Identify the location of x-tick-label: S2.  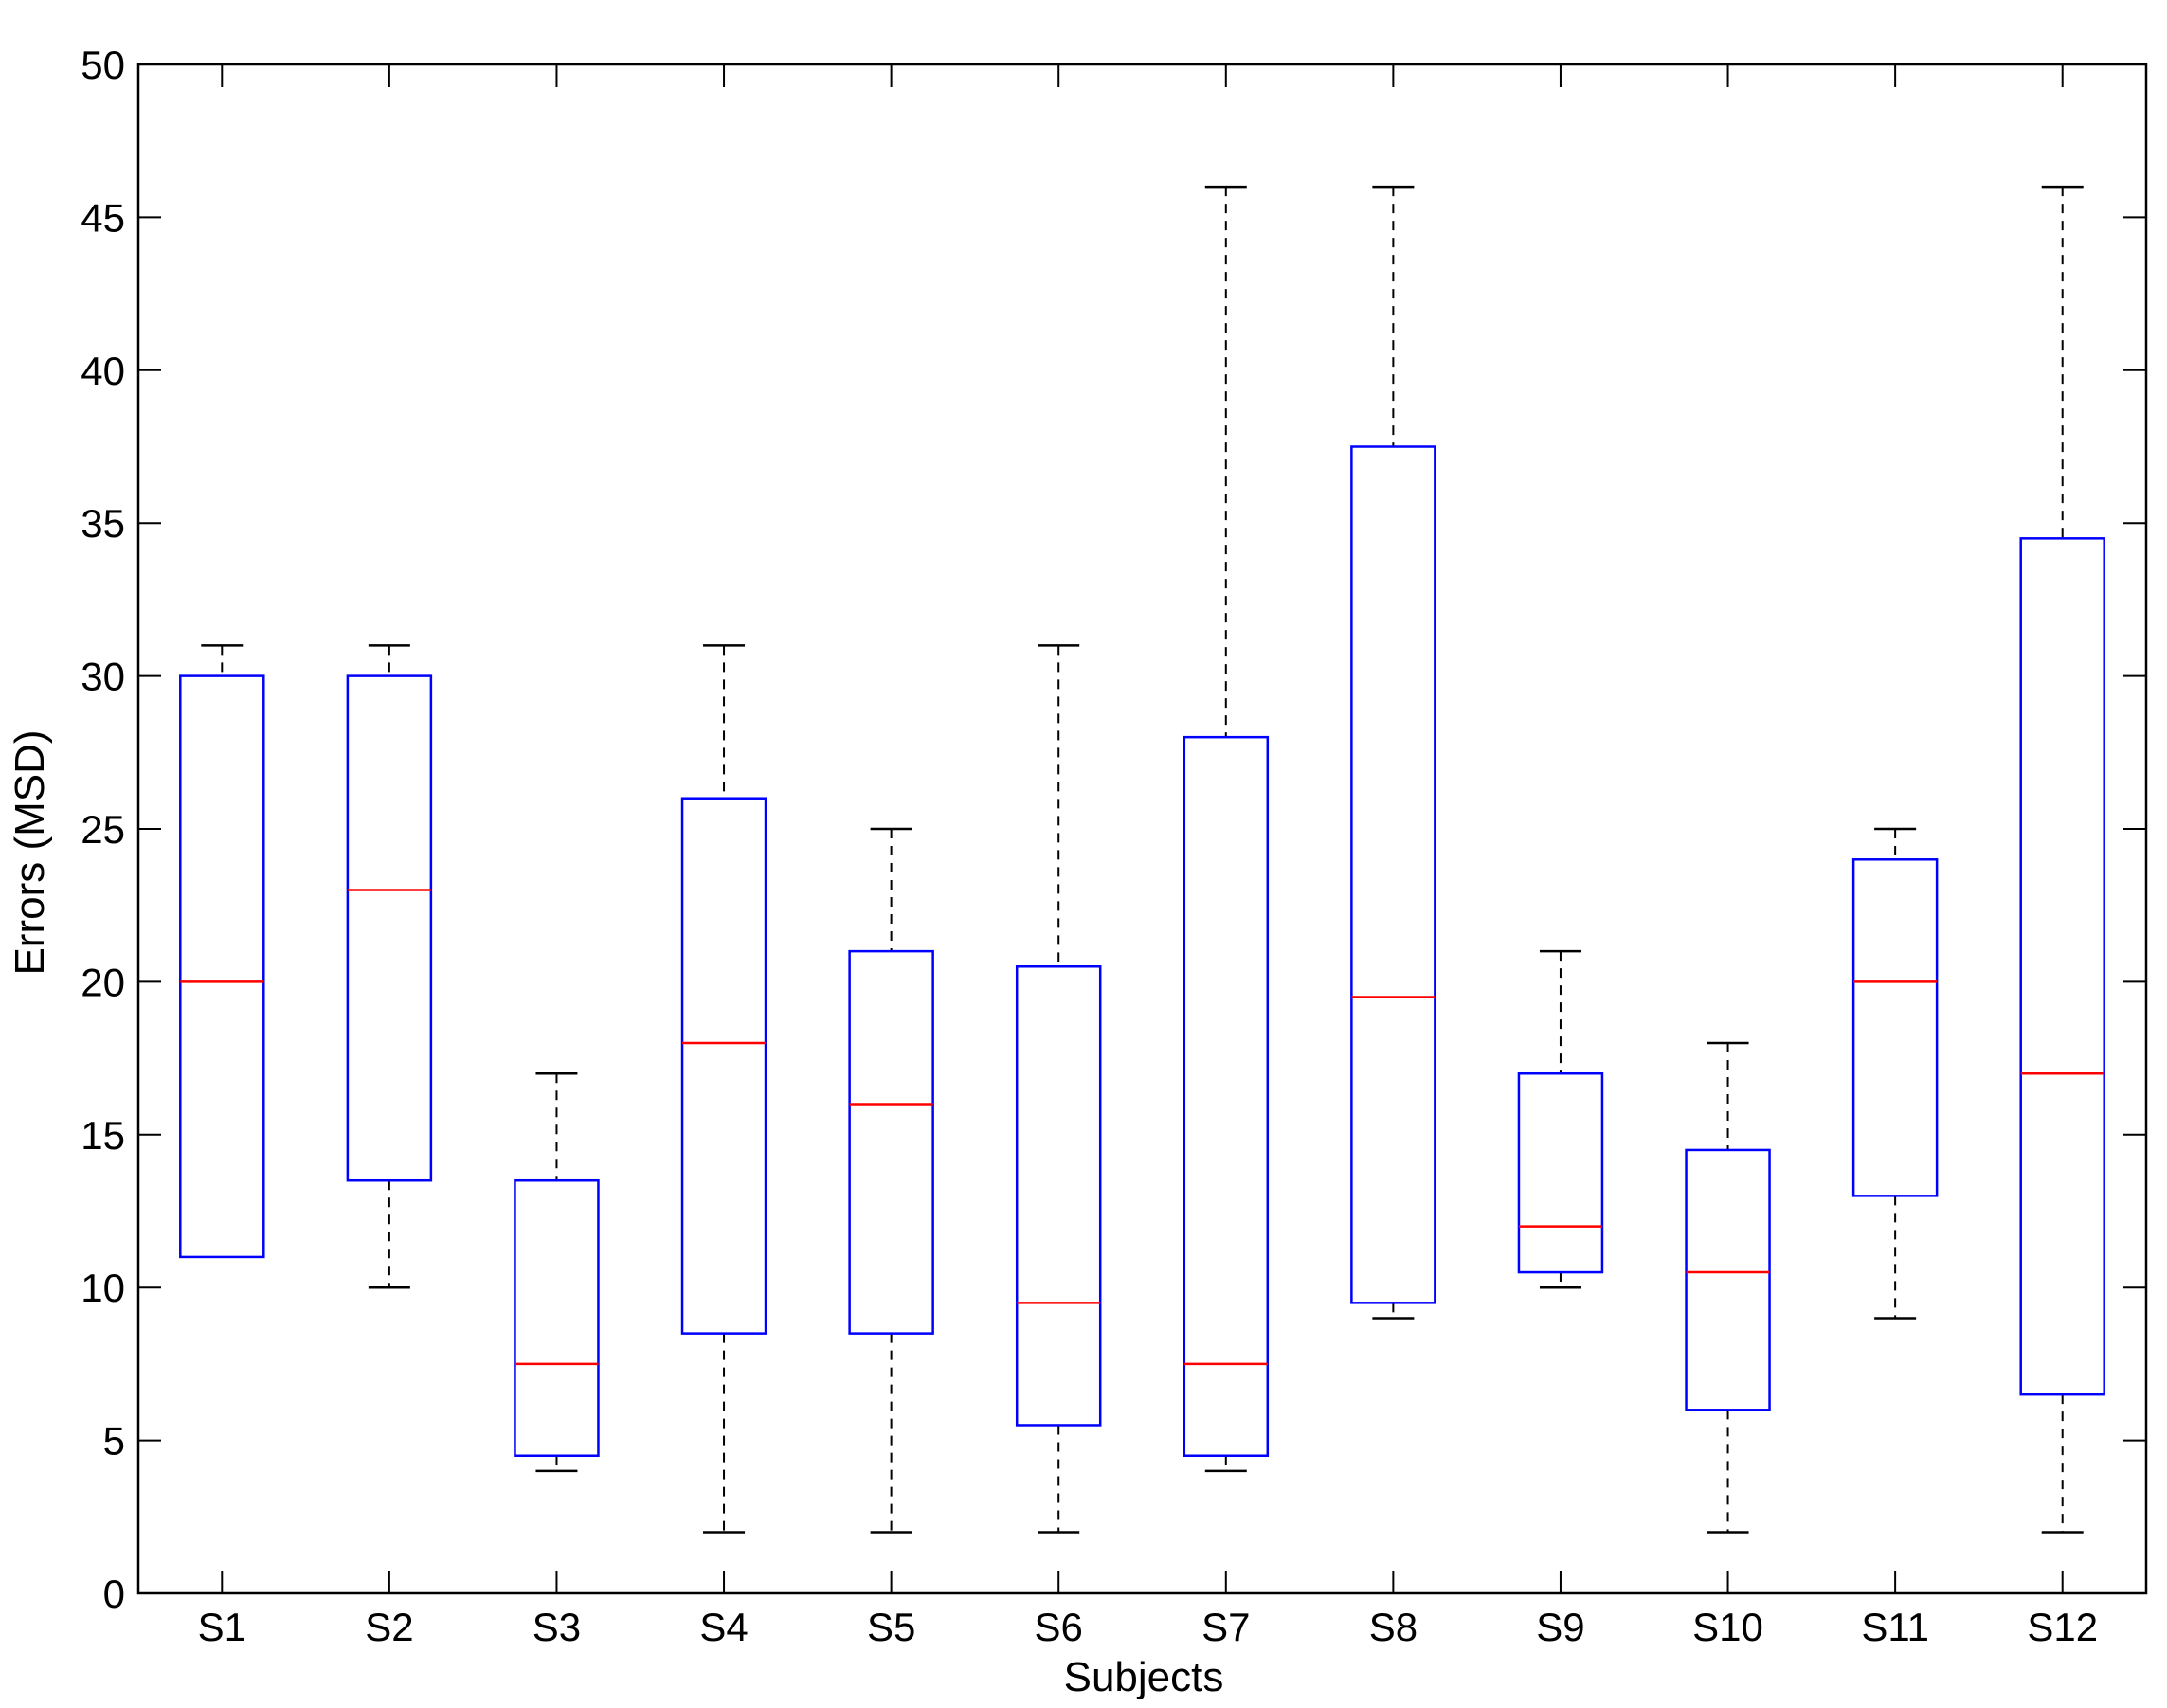
(389, 1627).